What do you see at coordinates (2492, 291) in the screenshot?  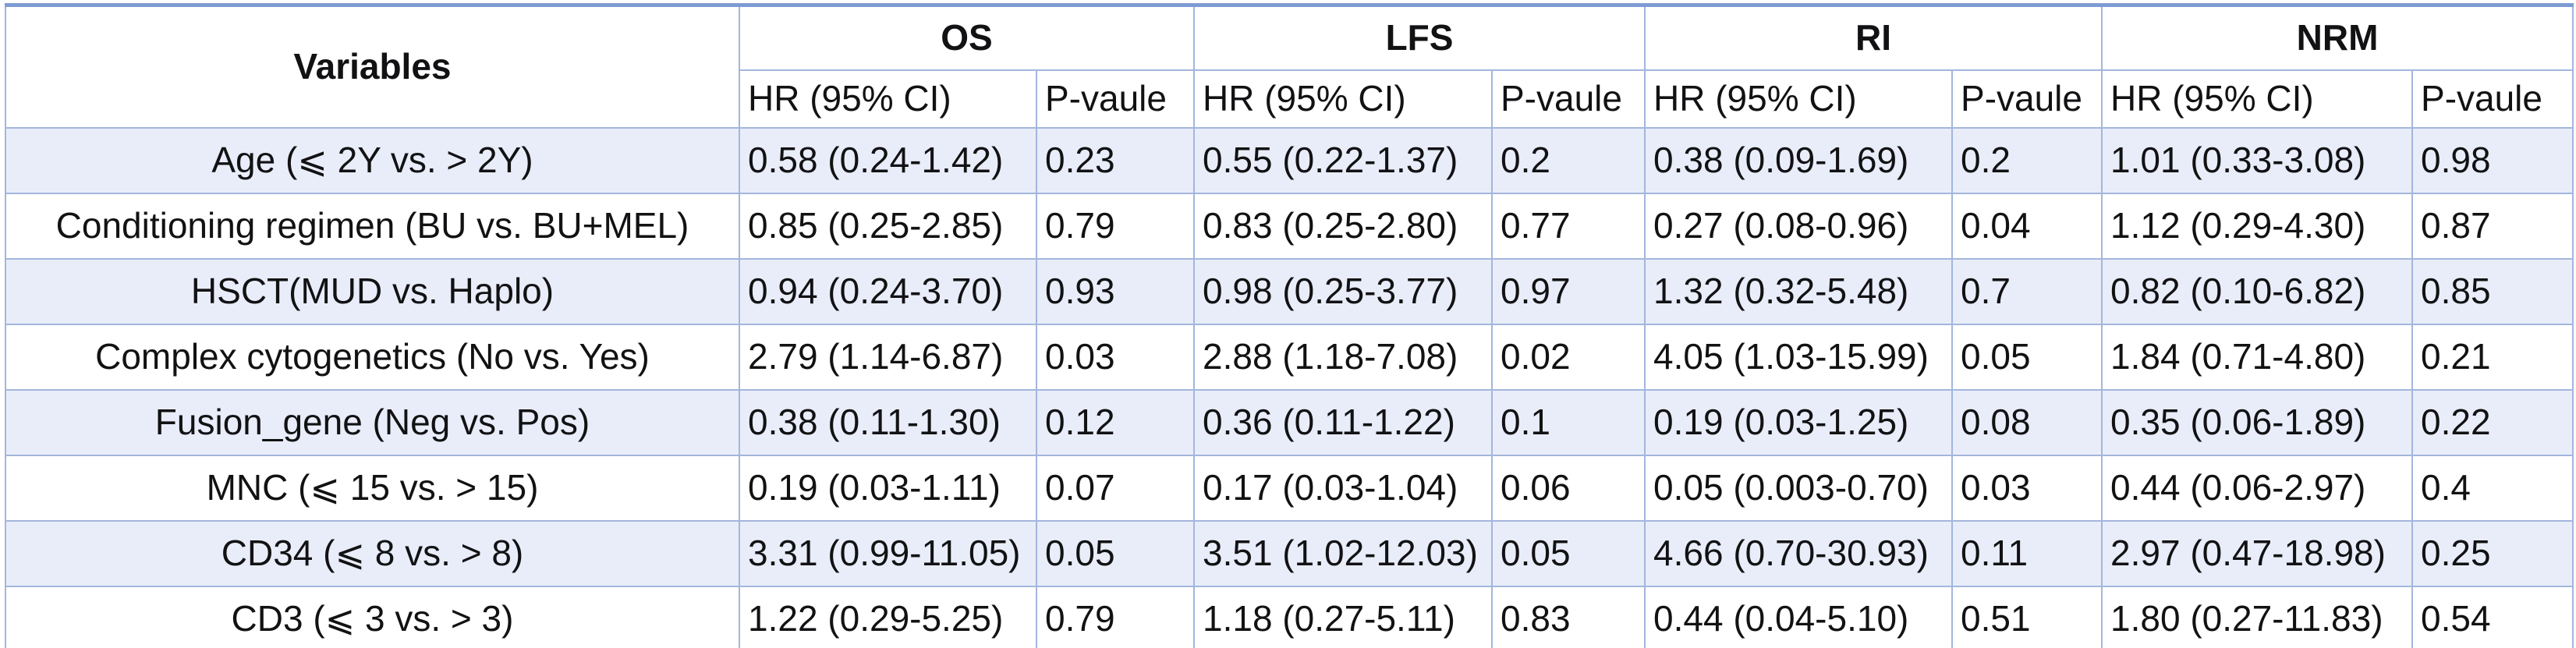 I see `nrm-p-value: 0.85` at bounding box center [2492, 291].